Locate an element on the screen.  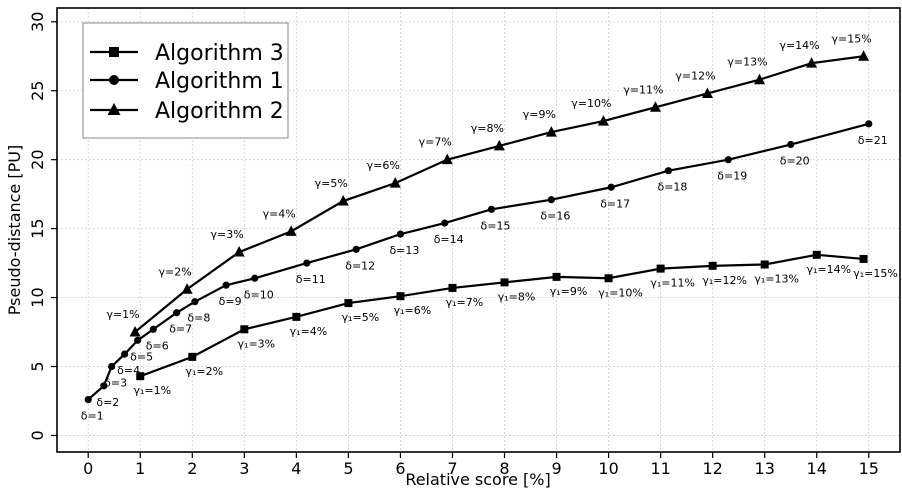
data-label-algorithm-3: γ₁=7% is located at coordinates (465, 302).